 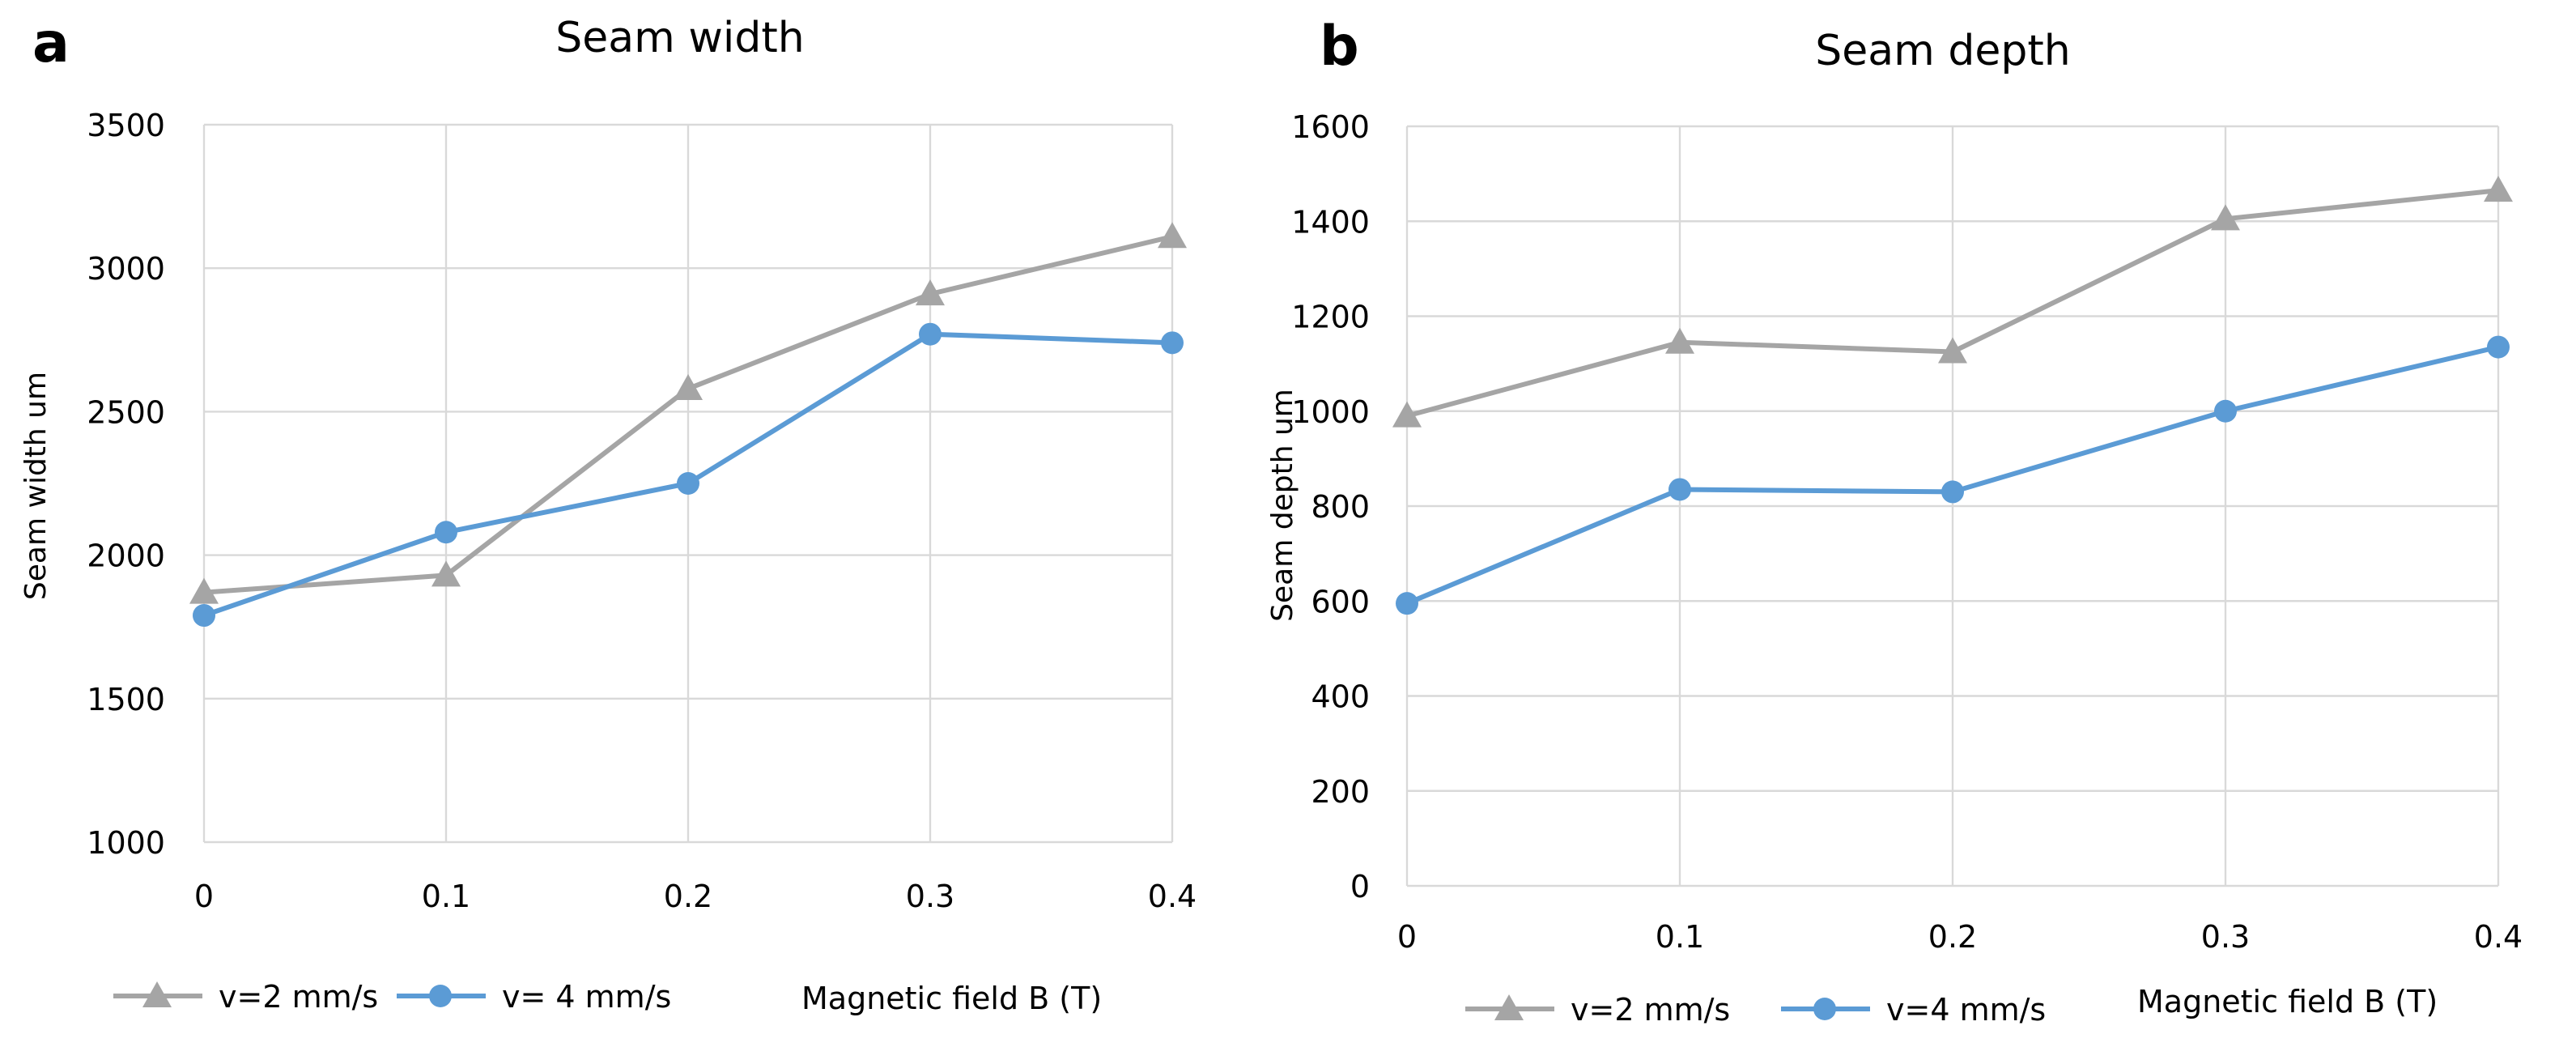 I want to click on y-tick-label: 0, so click(x=1360, y=886).